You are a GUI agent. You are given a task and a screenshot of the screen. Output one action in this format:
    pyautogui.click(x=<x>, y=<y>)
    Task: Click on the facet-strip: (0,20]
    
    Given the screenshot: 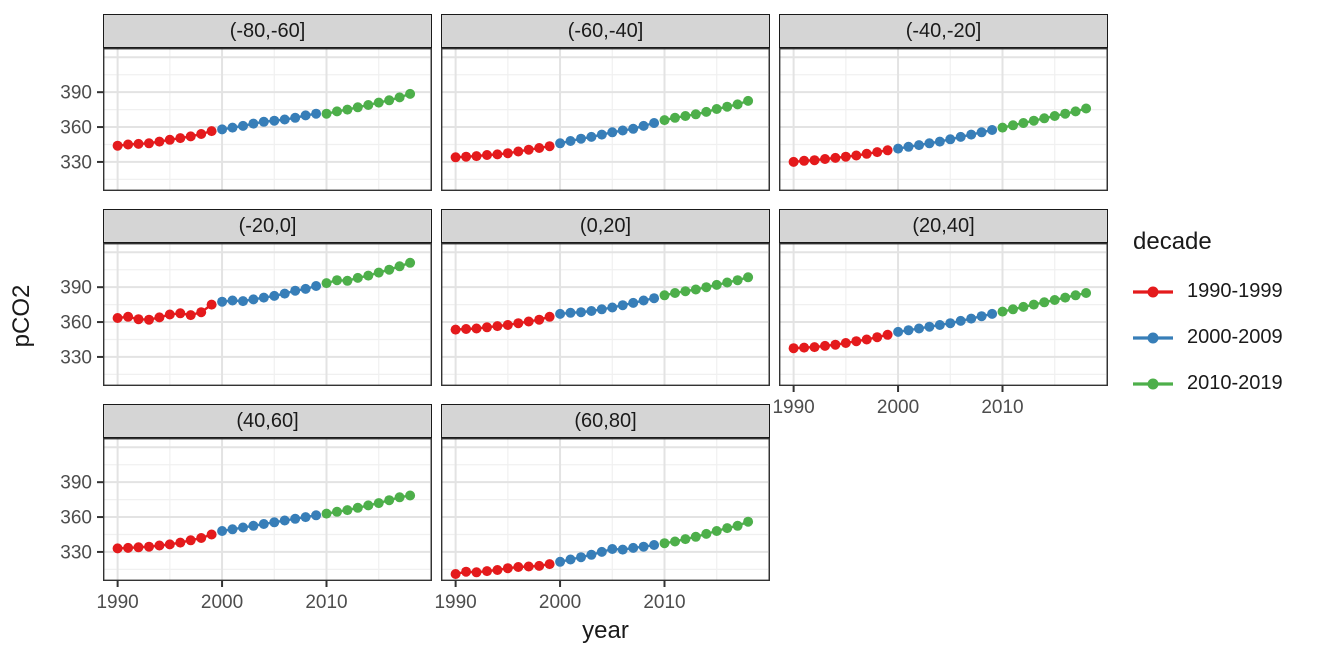 What is the action you would take?
    pyautogui.click(x=605, y=226)
    